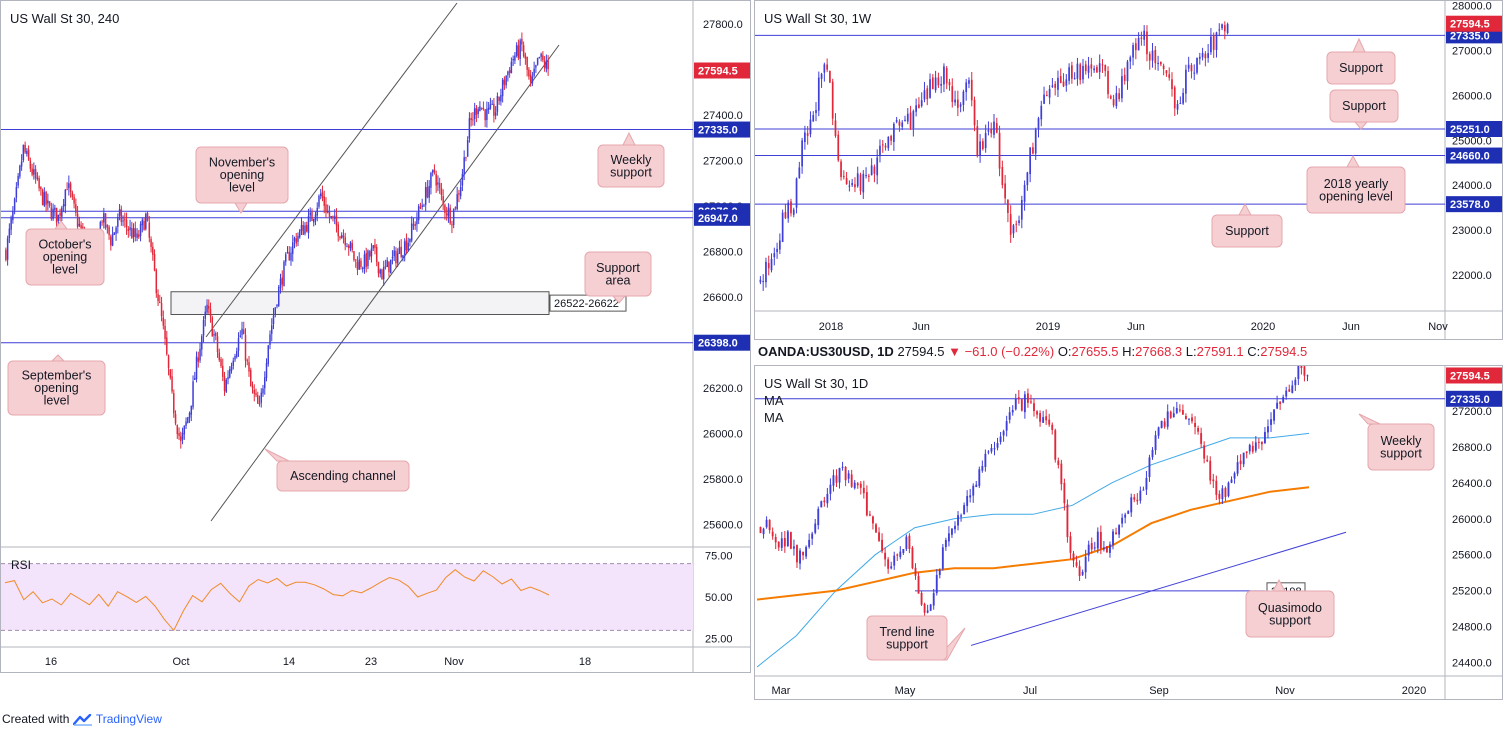  I want to click on footer-brand: TradingView, so click(128, 719).